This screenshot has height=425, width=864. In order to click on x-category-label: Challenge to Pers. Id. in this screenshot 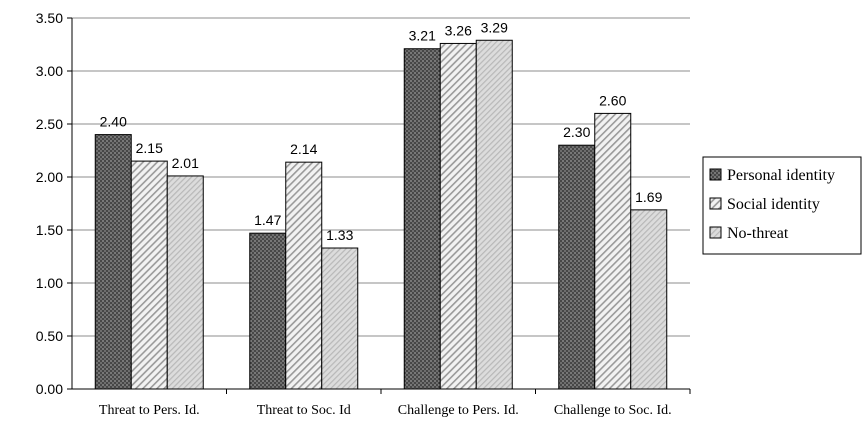, I will do `click(458, 410)`.